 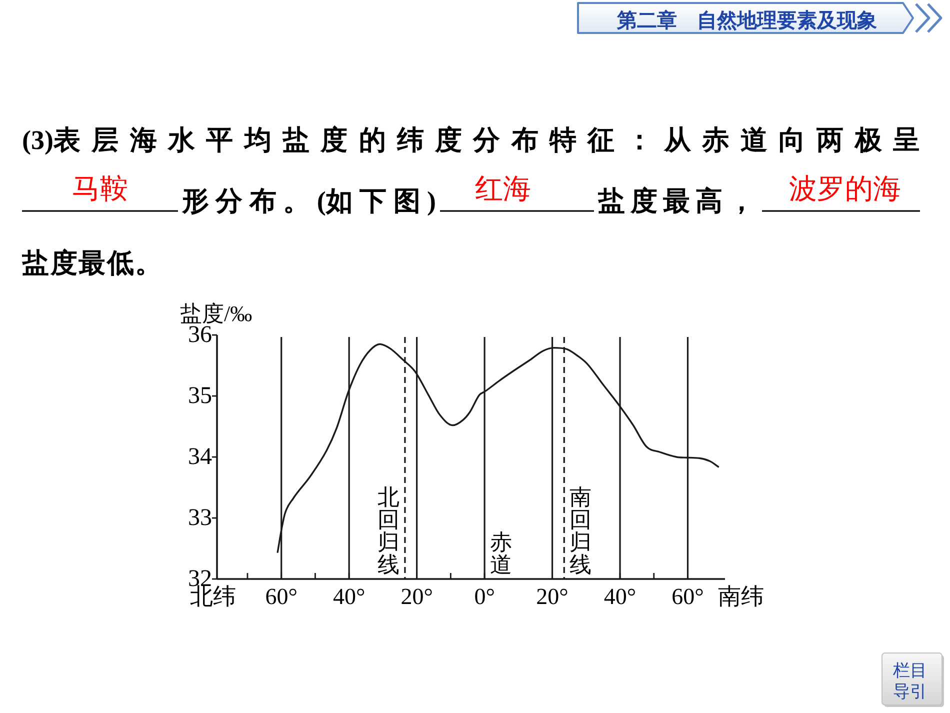 What do you see at coordinates (388, 530) in the screenshot?
I see `ref-line-label: 北回归线` at bounding box center [388, 530].